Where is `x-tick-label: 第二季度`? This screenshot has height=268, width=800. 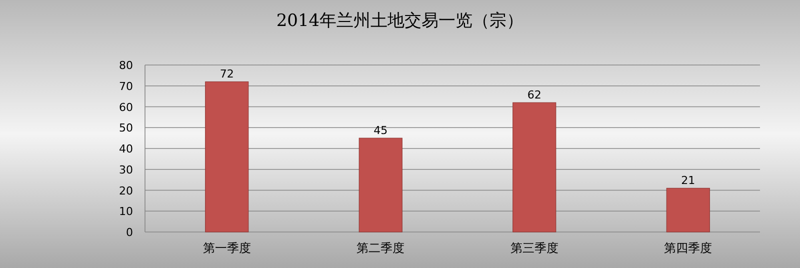
x-tick-label: 第二季度 is located at coordinates (380, 248).